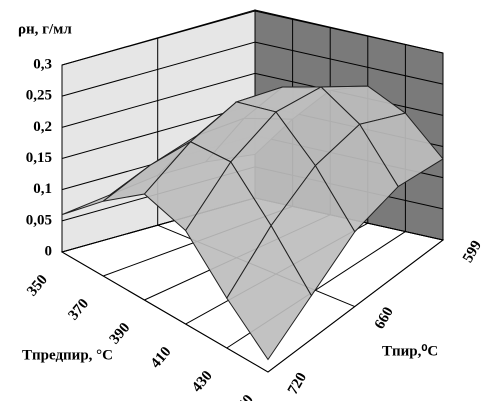 This screenshot has width=481, height=401. Describe the element at coordinates (37, 286) in the screenshot. I see `x-tick-label: 350` at that location.